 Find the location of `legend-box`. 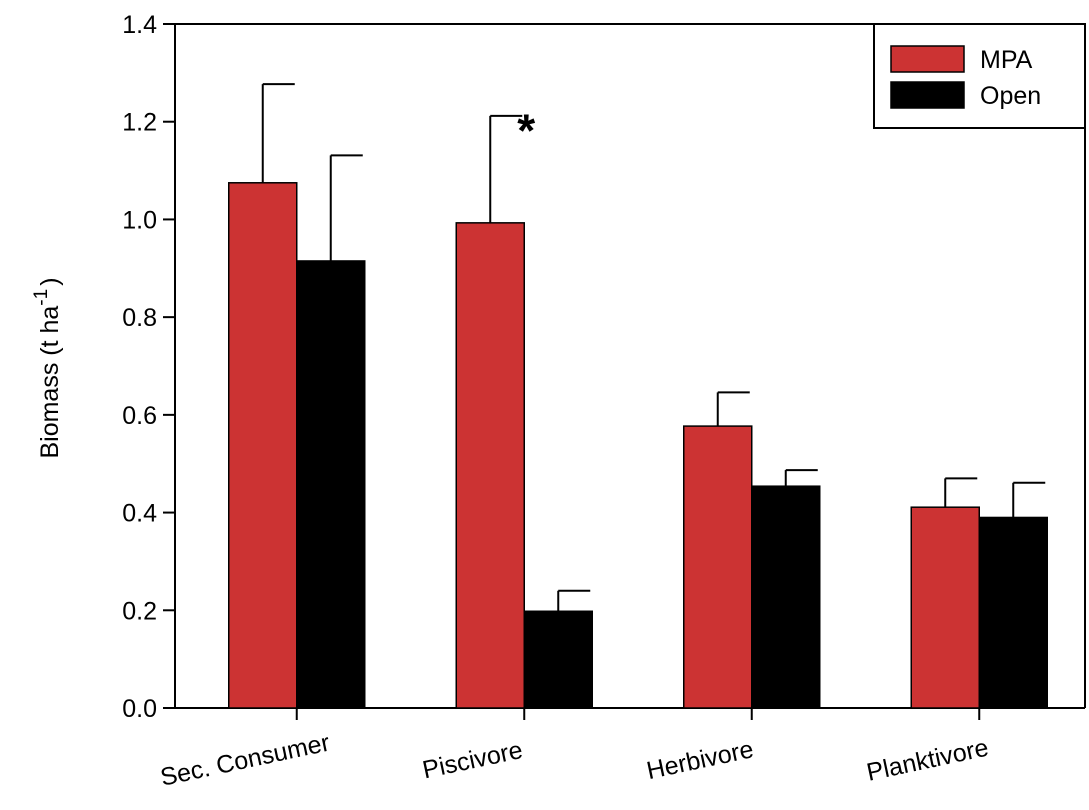

legend-box is located at coordinates (979, 76).